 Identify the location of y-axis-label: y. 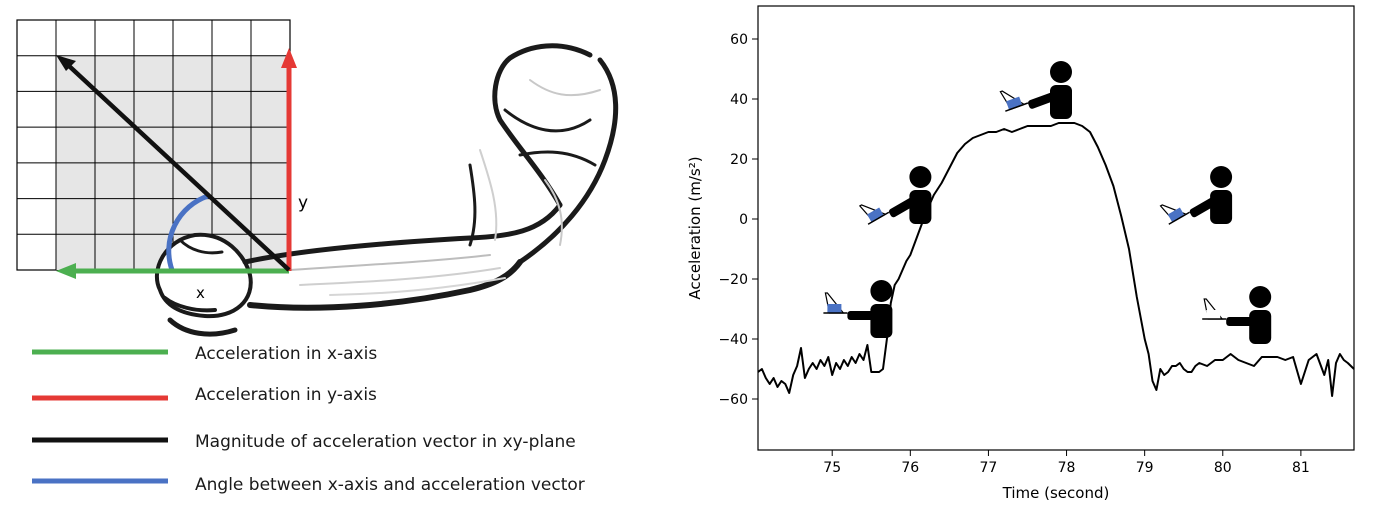
(303, 203).